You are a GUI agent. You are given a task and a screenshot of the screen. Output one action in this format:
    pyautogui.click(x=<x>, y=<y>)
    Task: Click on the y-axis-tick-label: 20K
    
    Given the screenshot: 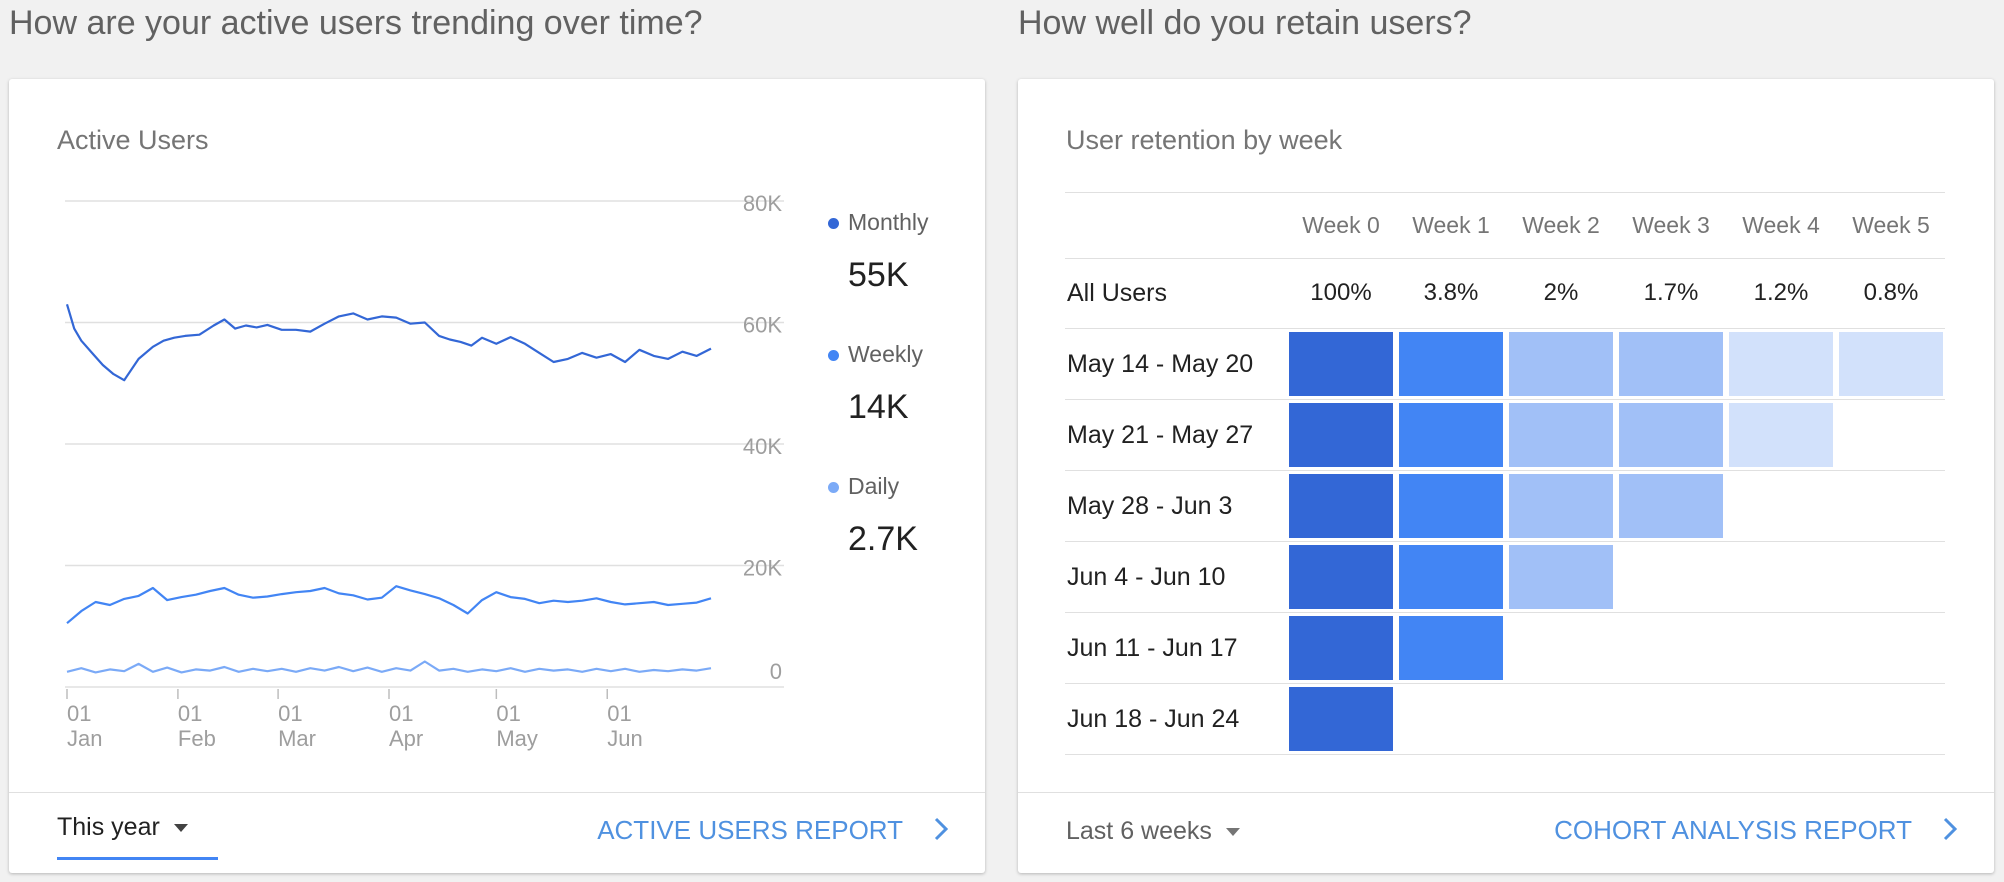 What is the action you would take?
    pyautogui.click(x=762, y=568)
    